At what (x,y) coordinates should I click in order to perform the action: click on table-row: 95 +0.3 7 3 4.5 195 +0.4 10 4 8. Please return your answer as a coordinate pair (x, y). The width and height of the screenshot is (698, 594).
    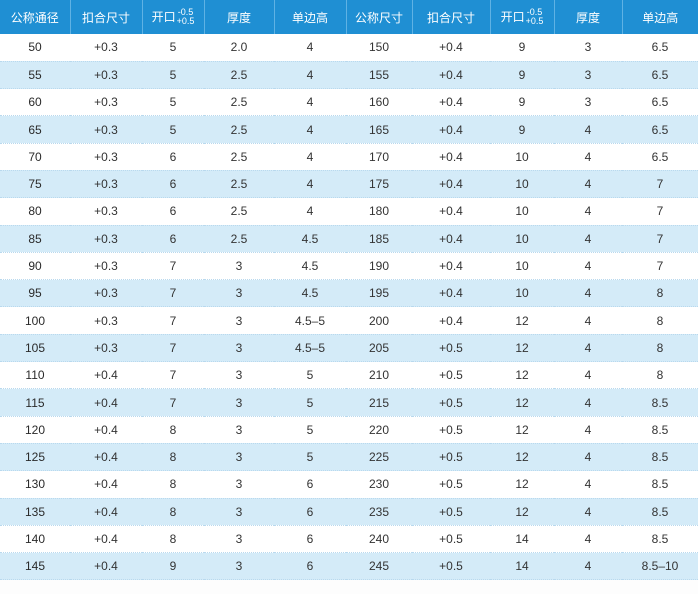
    Looking at the image, I should click on (349, 293).